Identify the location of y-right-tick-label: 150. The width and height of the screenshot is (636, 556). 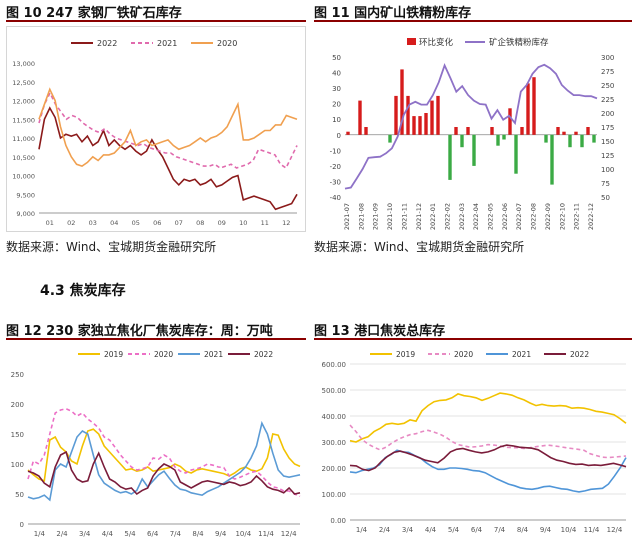
(607, 142).